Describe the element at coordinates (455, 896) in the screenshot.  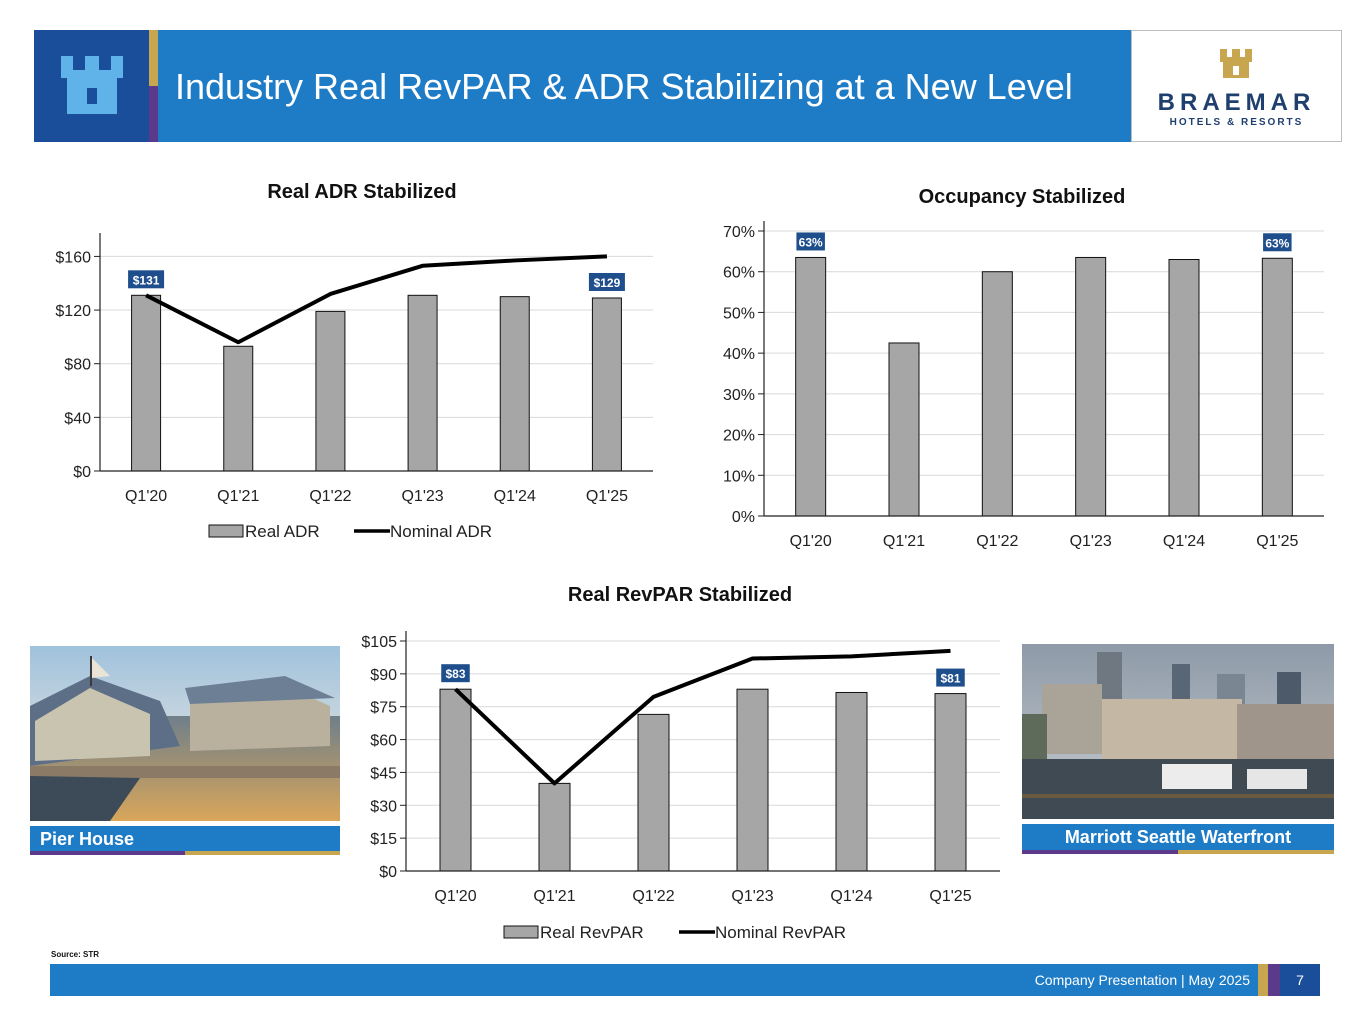
I see `revpar-xtick-label: Q1'20` at that location.